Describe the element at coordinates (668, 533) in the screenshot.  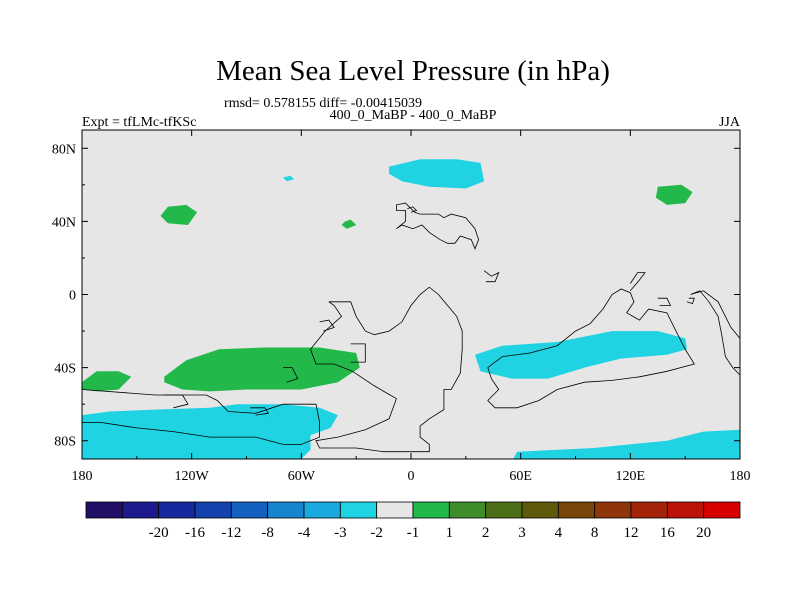
I see `colorbar-label: 16` at that location.